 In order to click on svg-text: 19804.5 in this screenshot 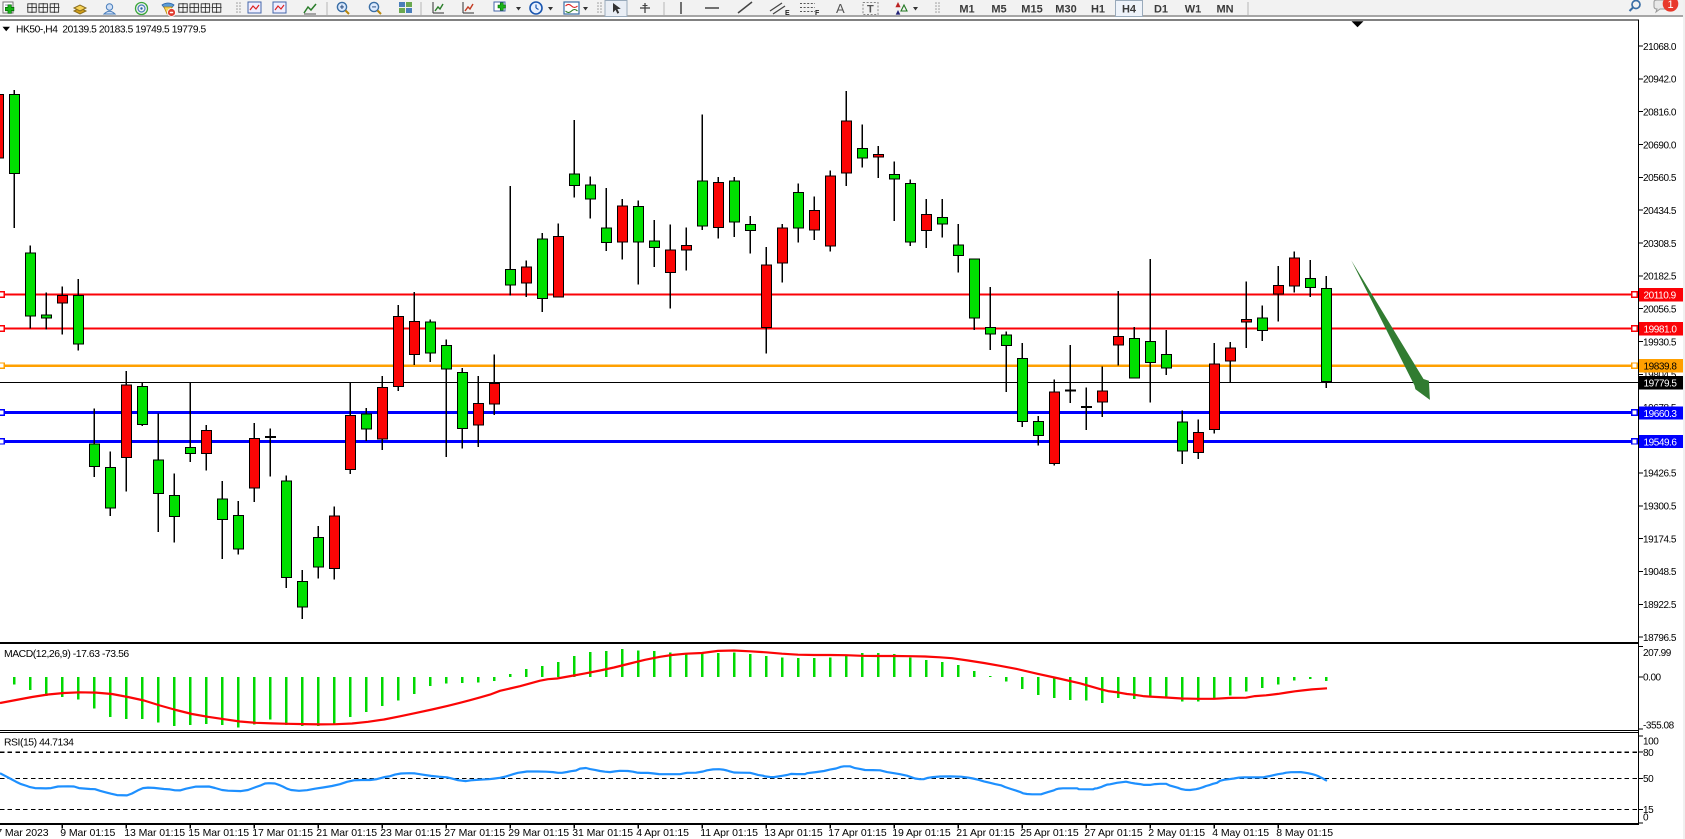, I will do `click(1660, 375)`.